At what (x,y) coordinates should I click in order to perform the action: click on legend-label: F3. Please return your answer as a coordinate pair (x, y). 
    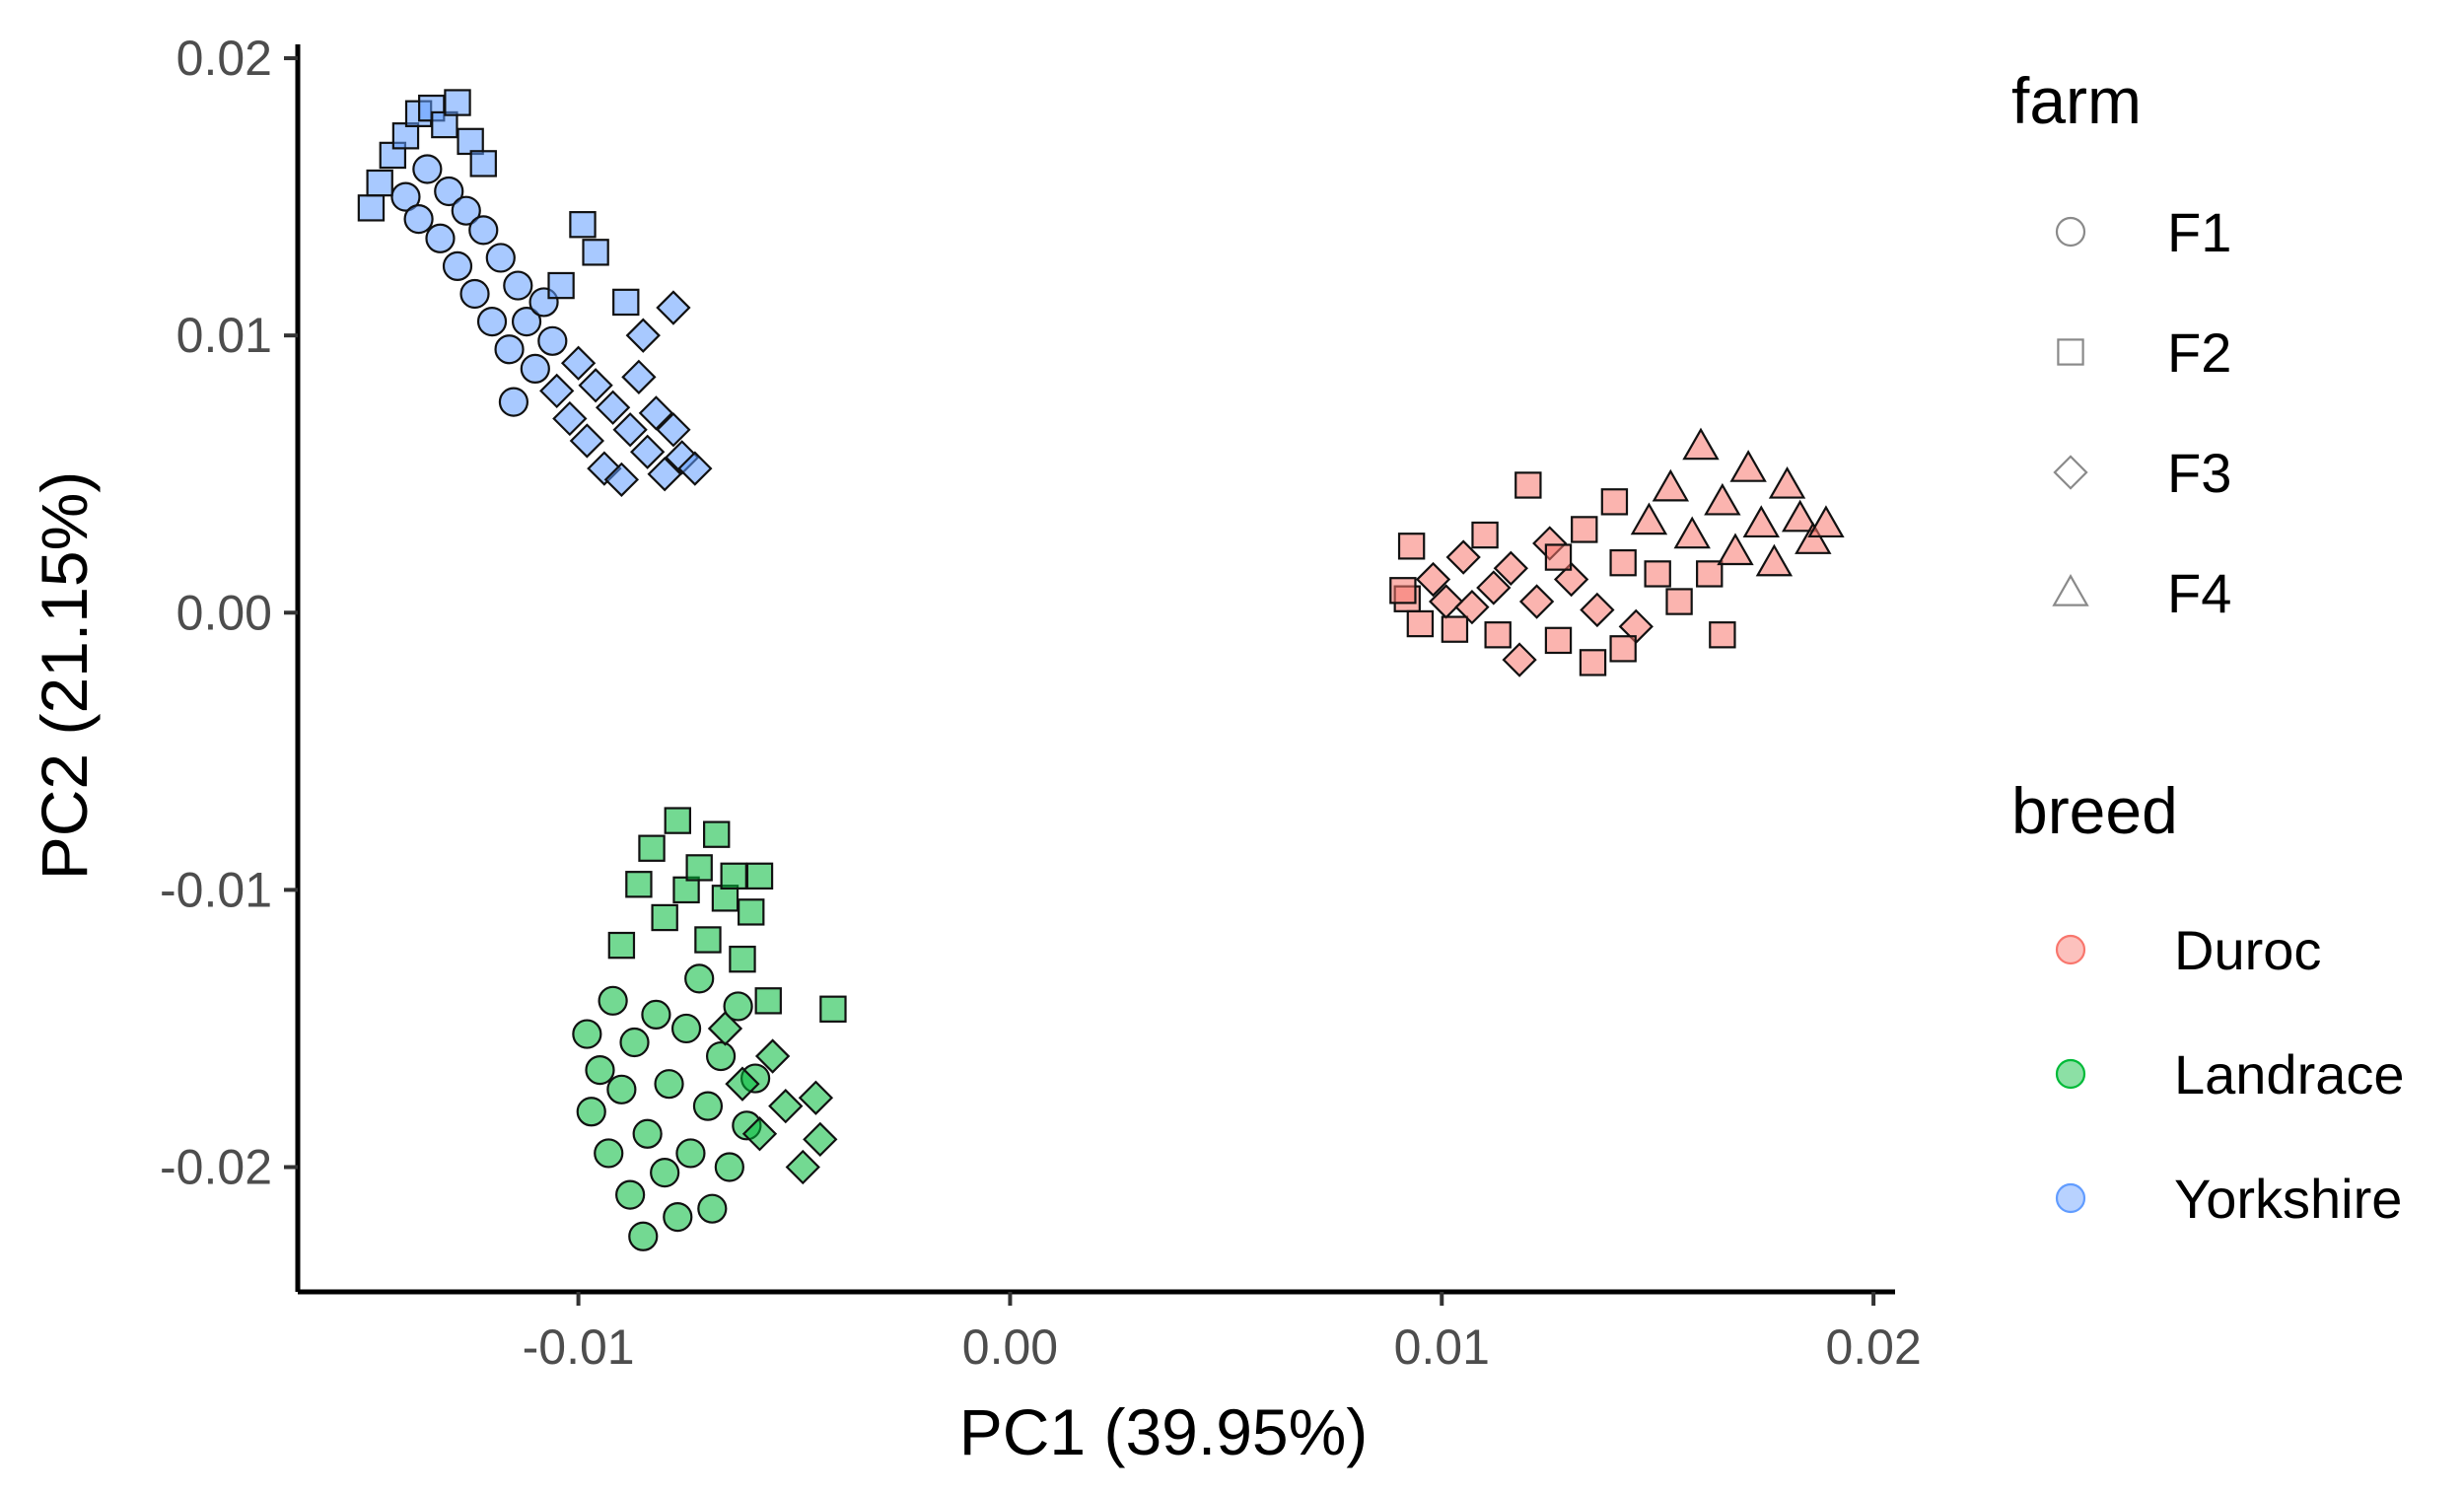
    Looking at the image, I should click on (2199, 473).